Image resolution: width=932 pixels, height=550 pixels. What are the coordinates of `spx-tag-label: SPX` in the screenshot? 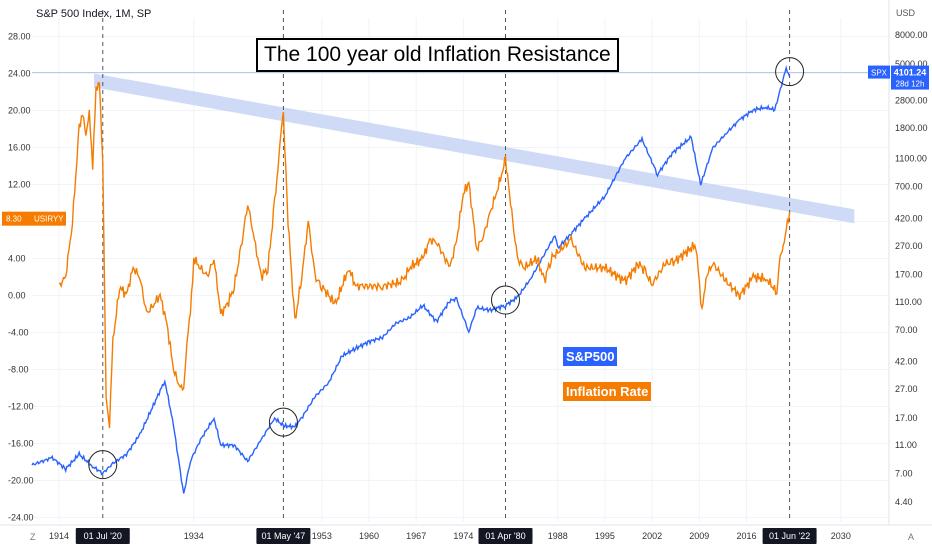 It's located at (879, 73).